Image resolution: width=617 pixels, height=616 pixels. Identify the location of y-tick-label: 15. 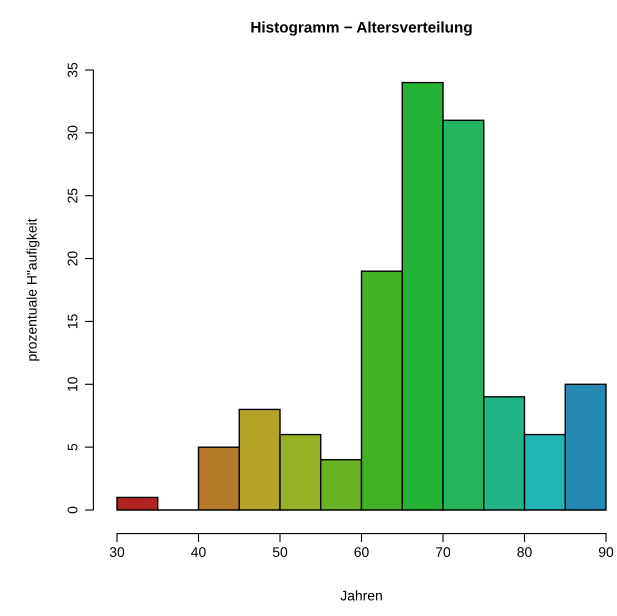
(73, 321).